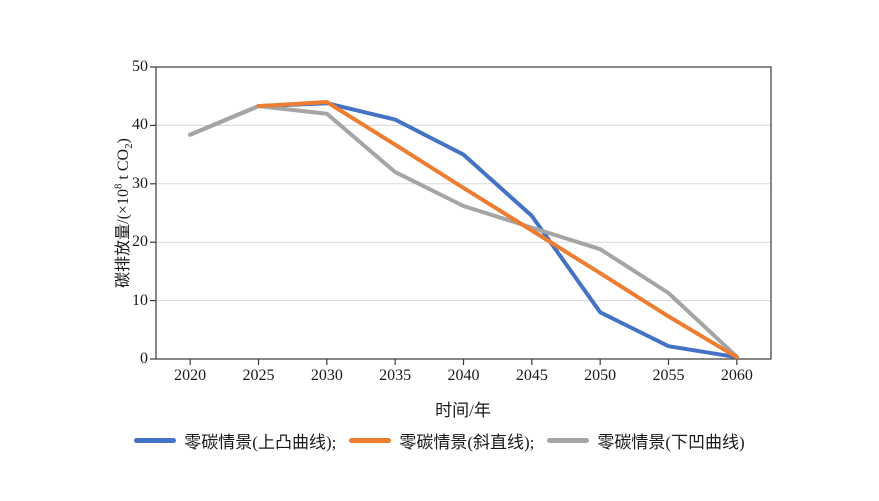 The height and width of the screenshot is (501, 879). I want to click on y-tick-label: 30, so click(140, 183).